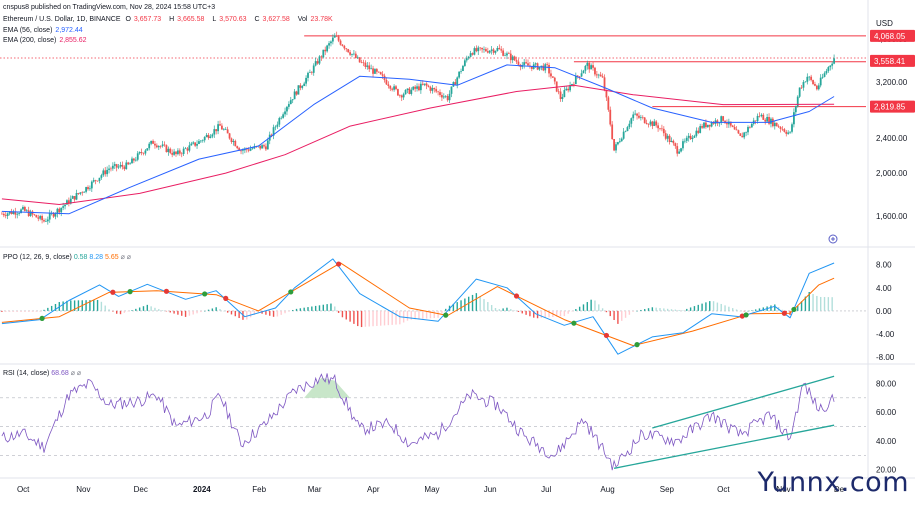 This screenshot has height=509, width=915. I want to click on rsi-overbought-fill, so click(327, 387).